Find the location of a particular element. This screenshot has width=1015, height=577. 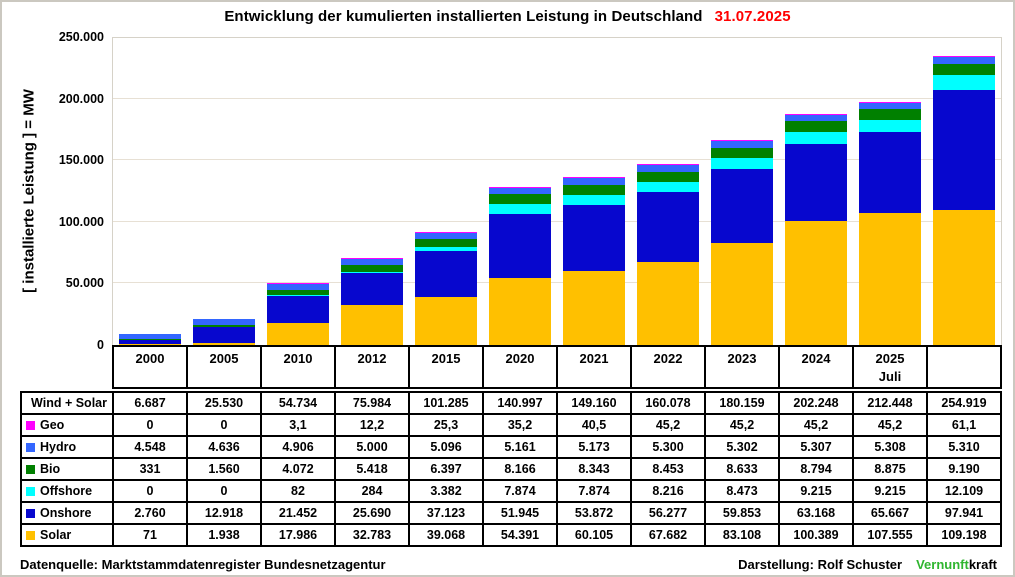

value-cell: 56.277 is located at coordinates (668, 513).